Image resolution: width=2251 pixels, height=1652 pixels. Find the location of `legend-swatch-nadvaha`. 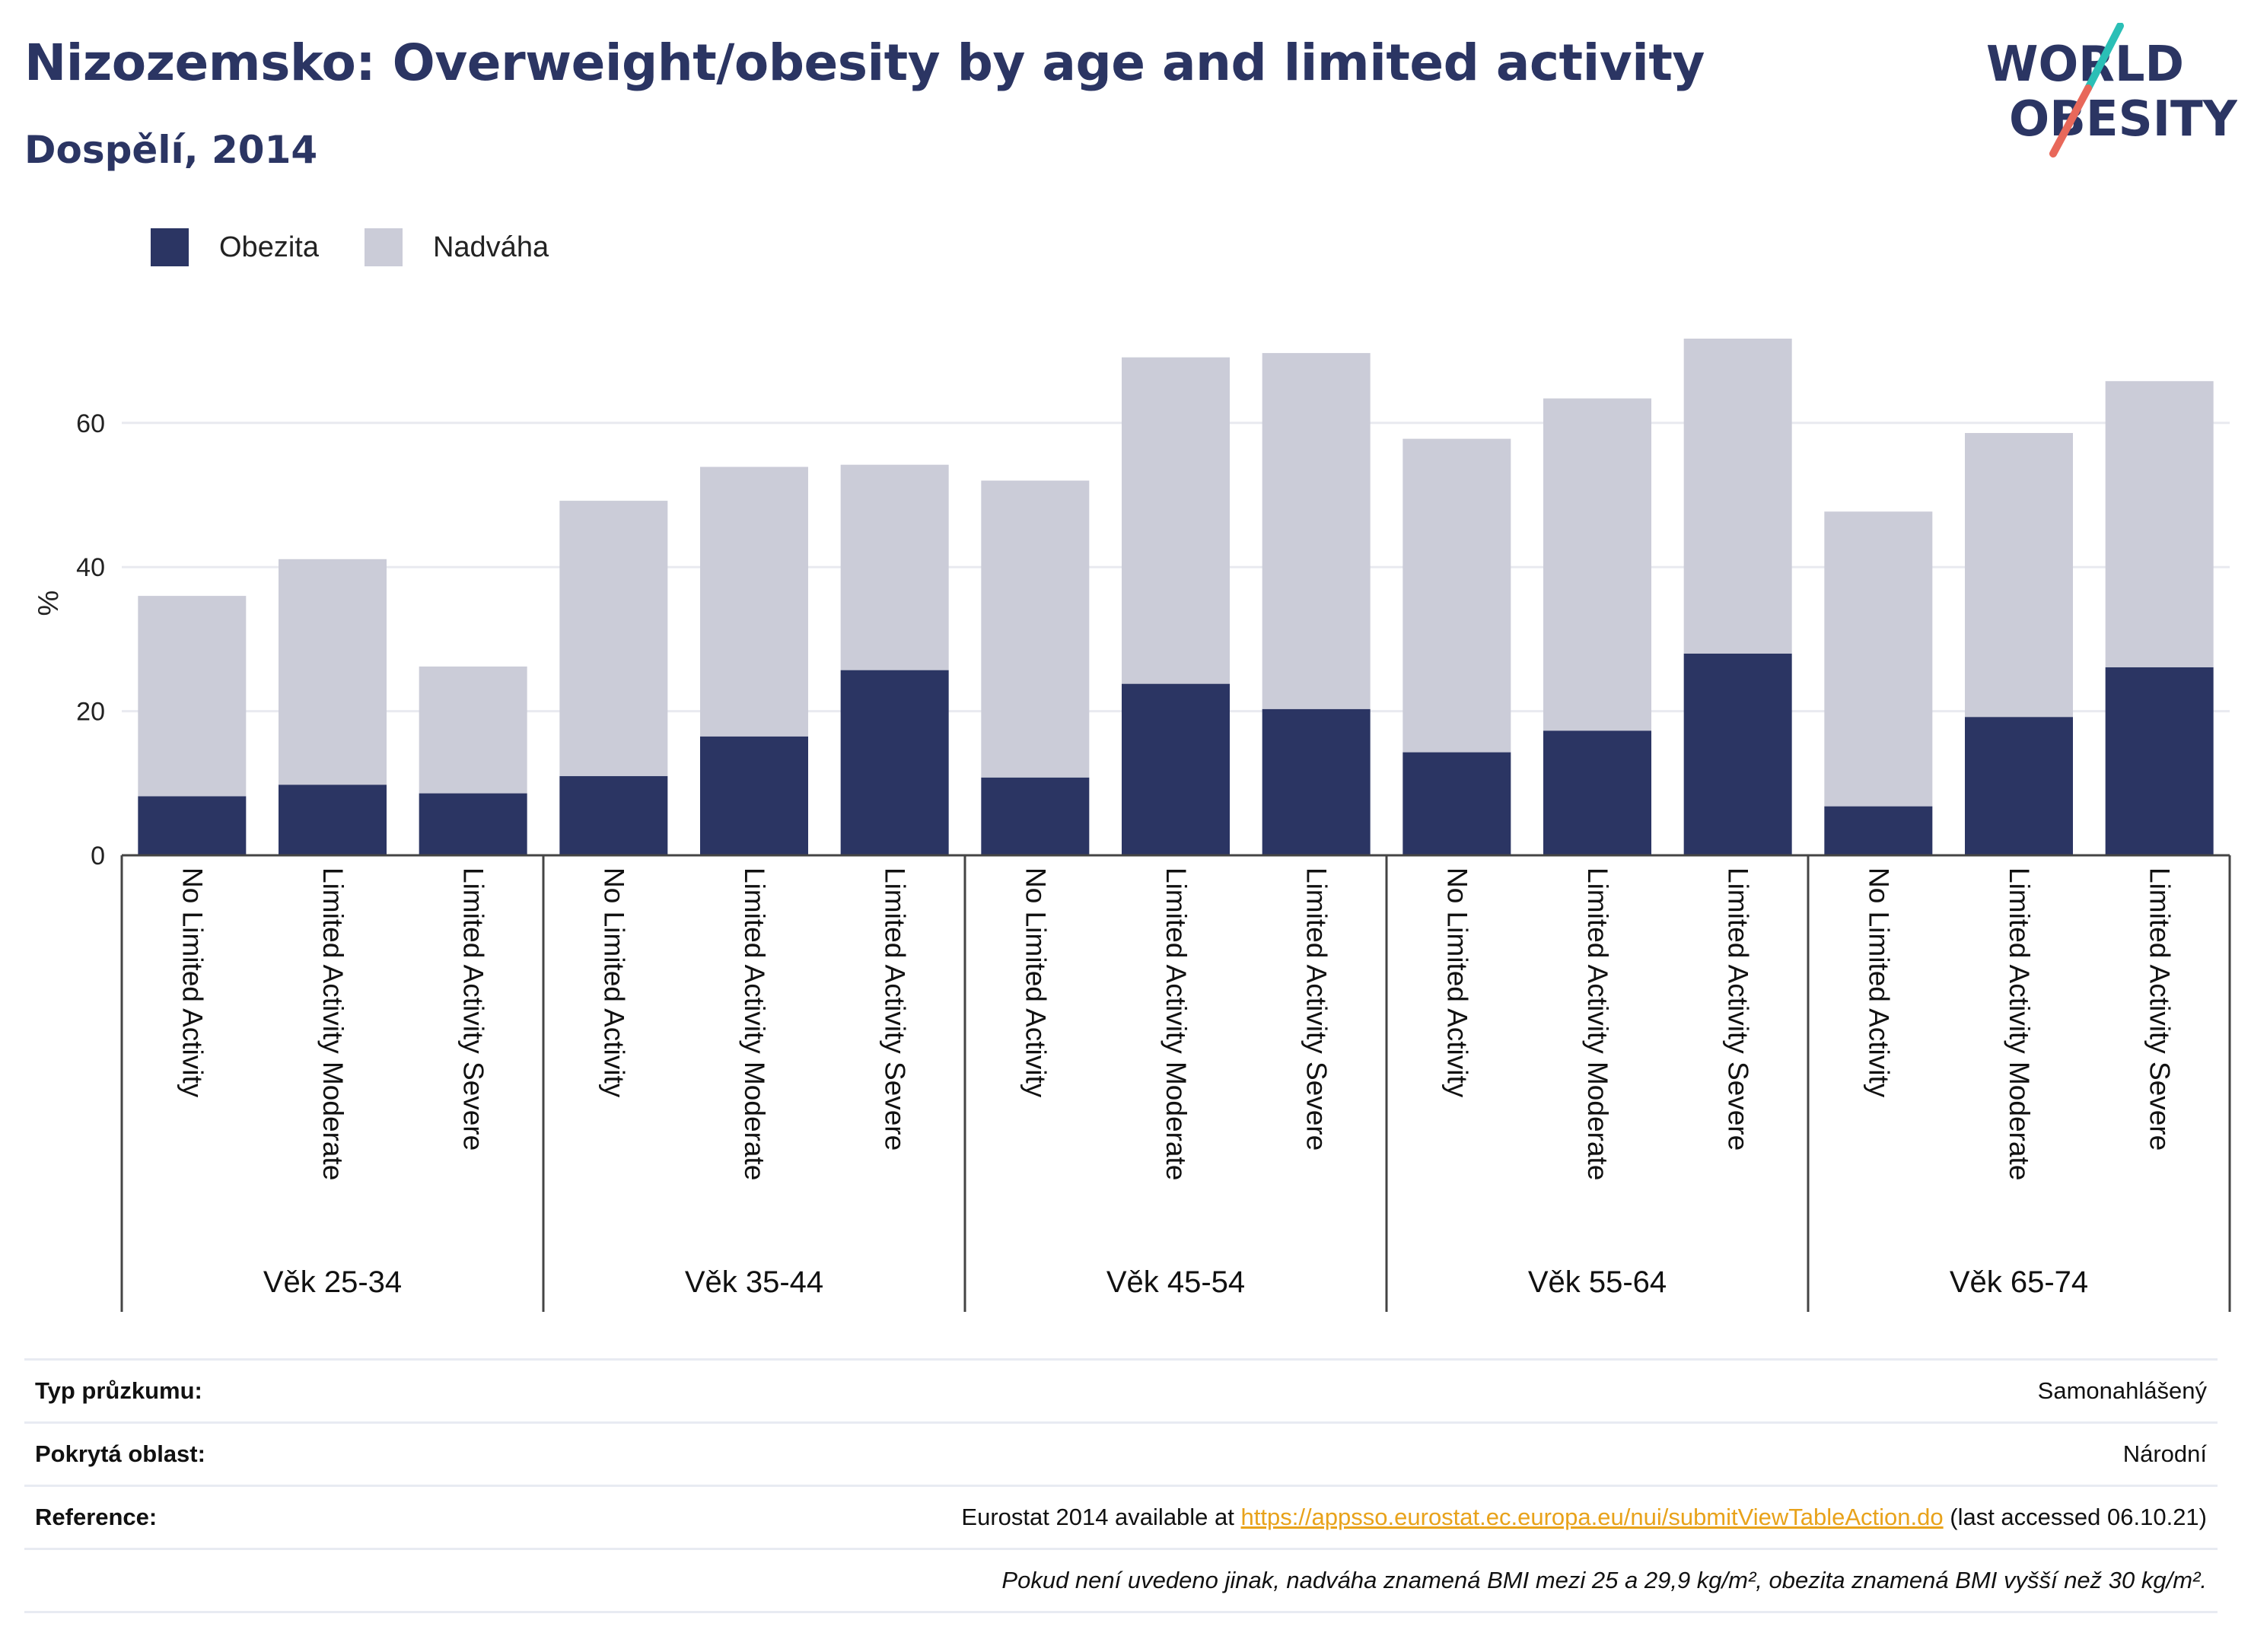

legend-swatch-nadvaha is located at coordinates (383, 247).